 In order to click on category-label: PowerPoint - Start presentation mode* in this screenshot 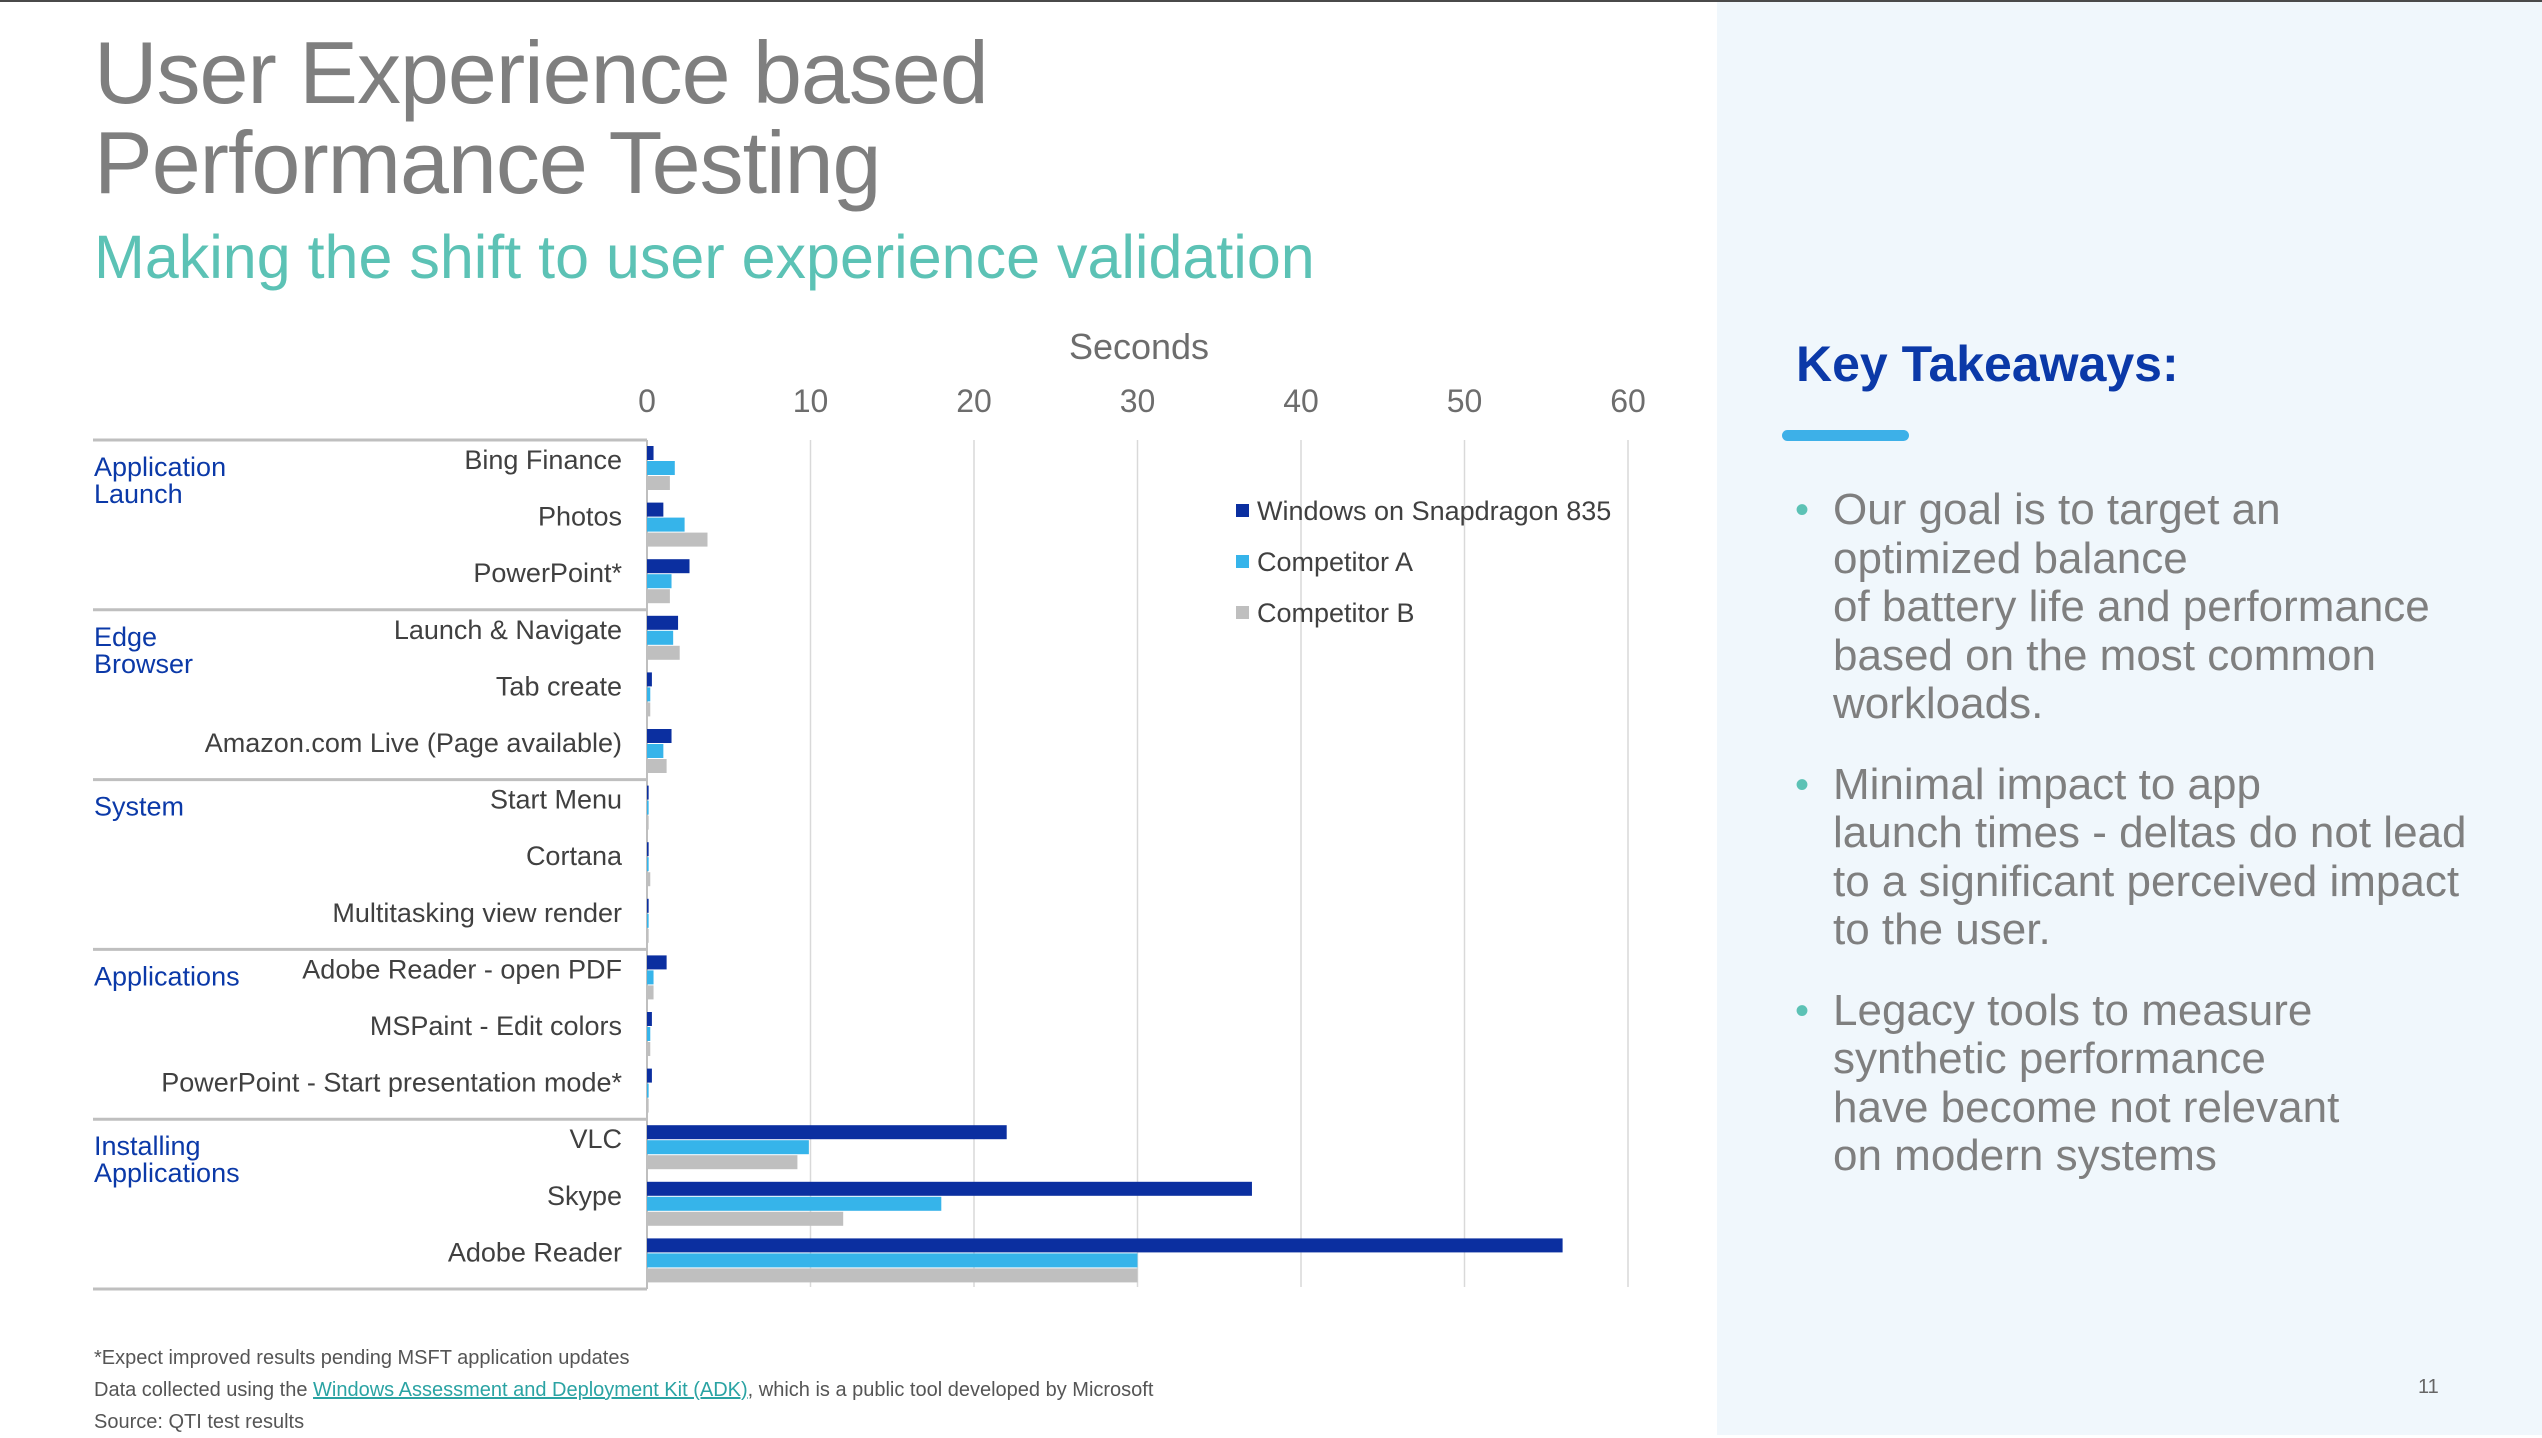, I will do `click(391, 1083)`.